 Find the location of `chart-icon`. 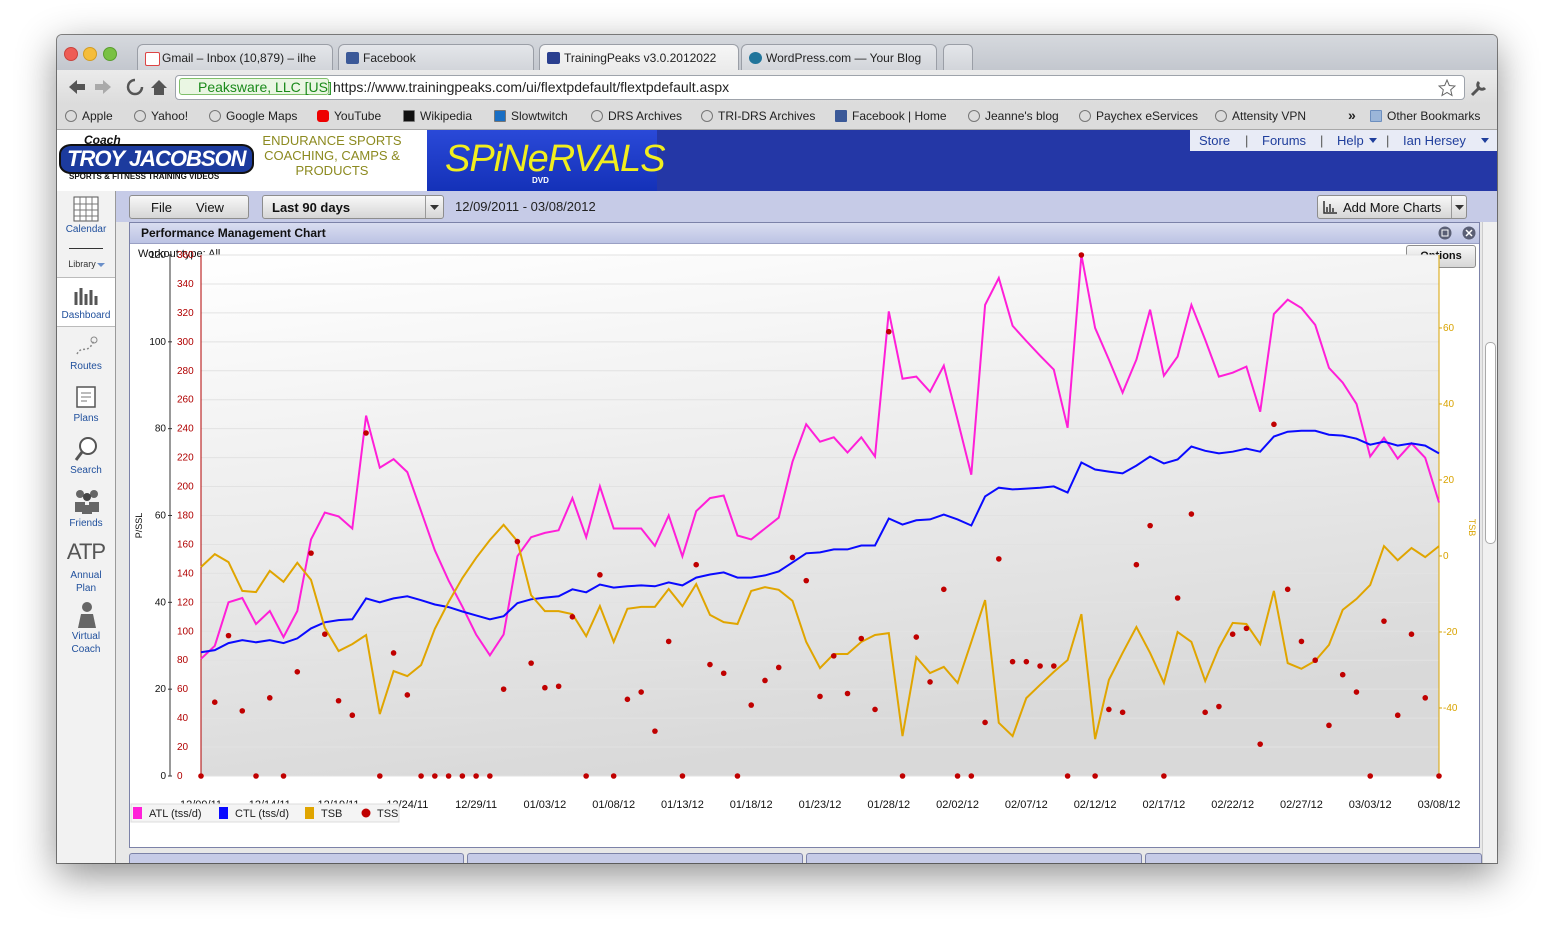

chart-icon is located at coordinates (1330, 207).